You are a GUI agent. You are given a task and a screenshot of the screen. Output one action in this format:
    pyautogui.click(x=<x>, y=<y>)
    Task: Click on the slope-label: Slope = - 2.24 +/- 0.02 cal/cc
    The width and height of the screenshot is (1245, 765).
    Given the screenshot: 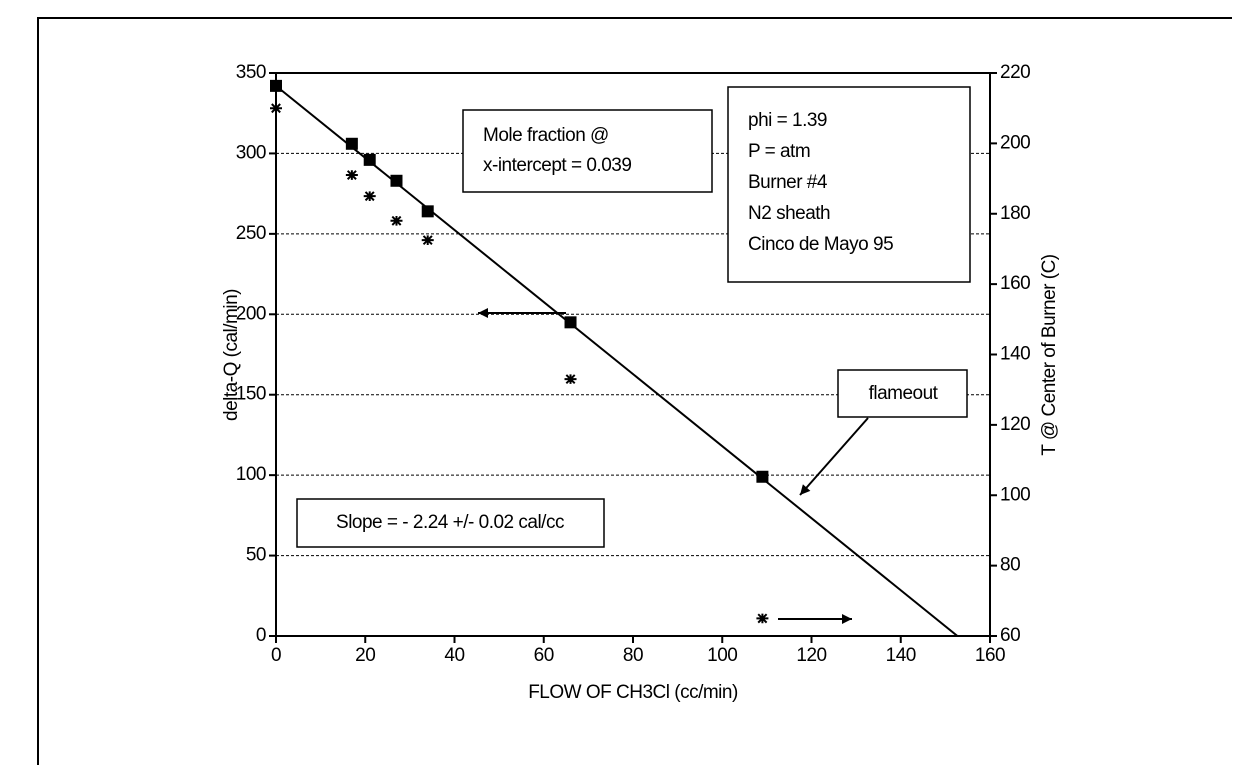 What is the action you would take?
    pyautogui.click(x=450, y=522)
    